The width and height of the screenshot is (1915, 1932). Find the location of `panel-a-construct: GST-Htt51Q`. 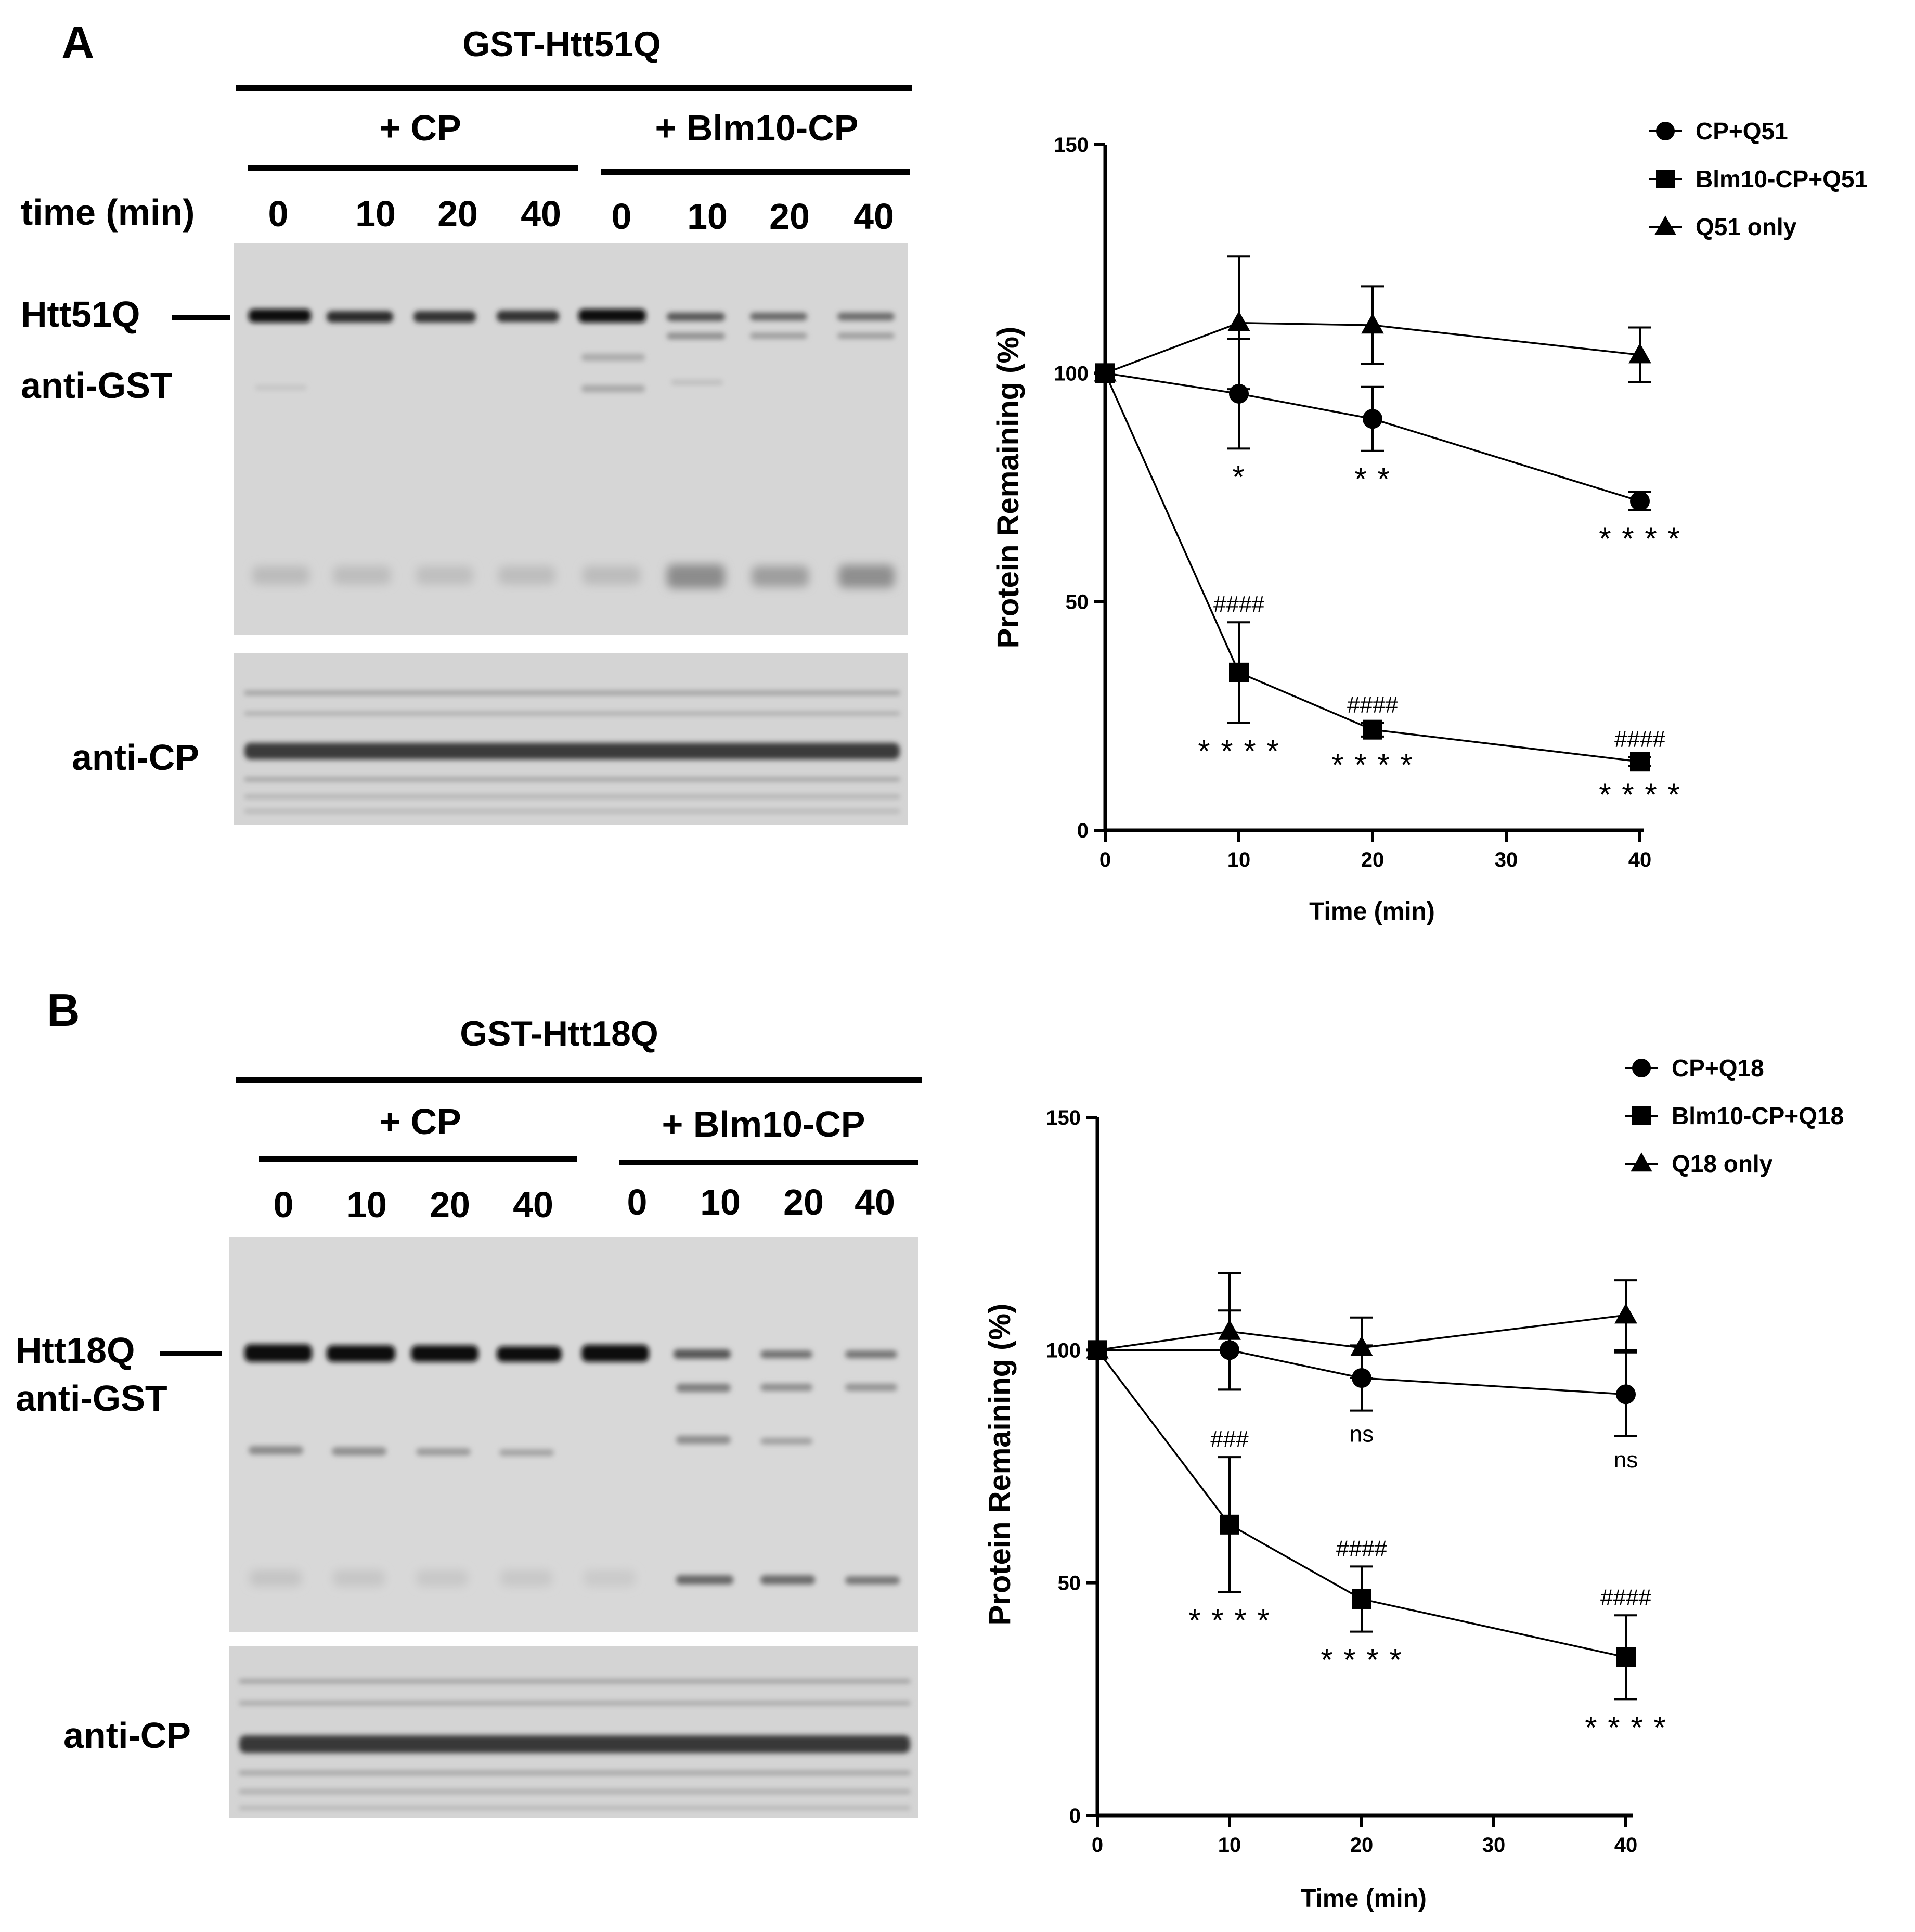

panel-a-construct: GST-Htt51Q is located at coordinates (562, 44).